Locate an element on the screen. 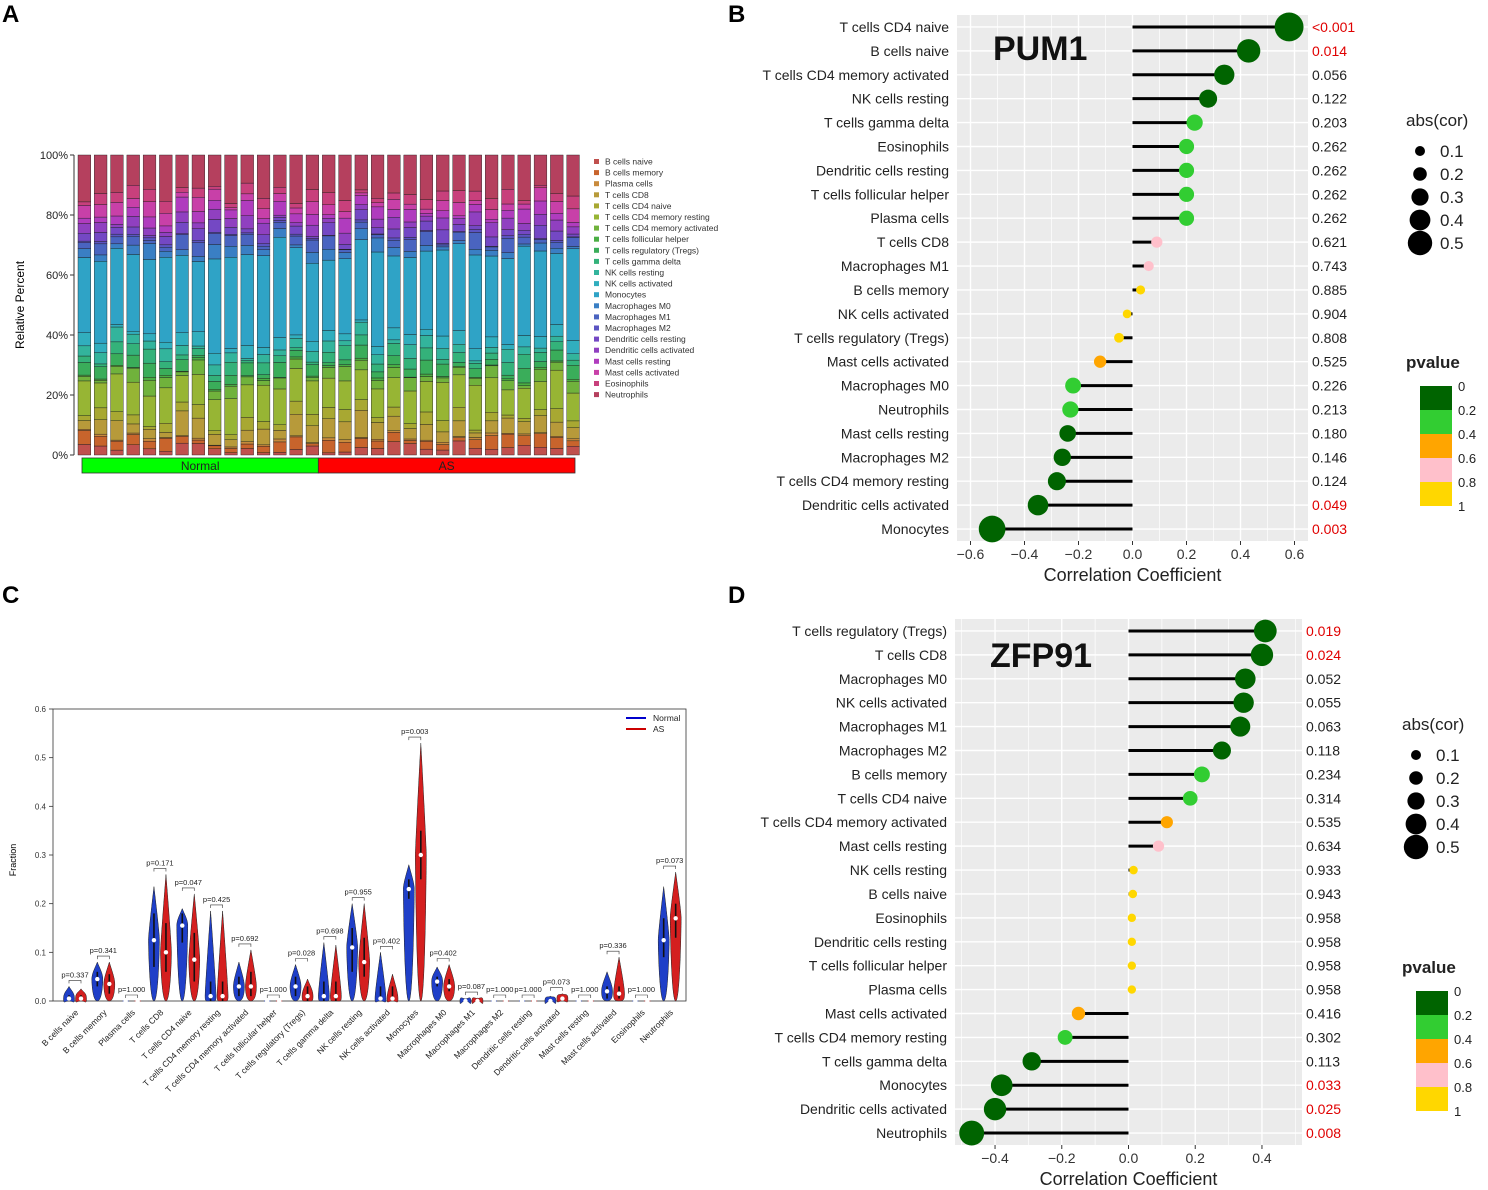  pvalue-bracket is located at coordinates (613, 952).